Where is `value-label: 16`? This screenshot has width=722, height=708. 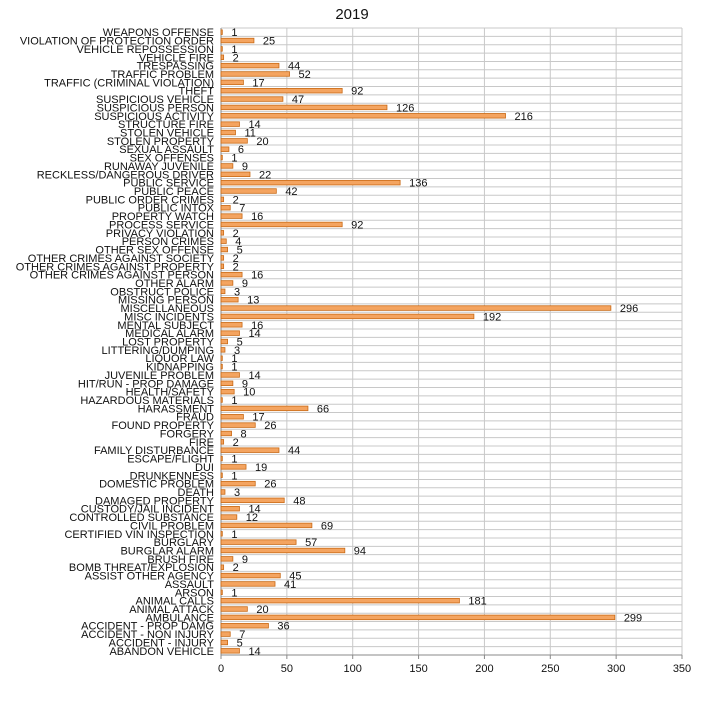
value-label: 16 is located at coordinates (257, 326).